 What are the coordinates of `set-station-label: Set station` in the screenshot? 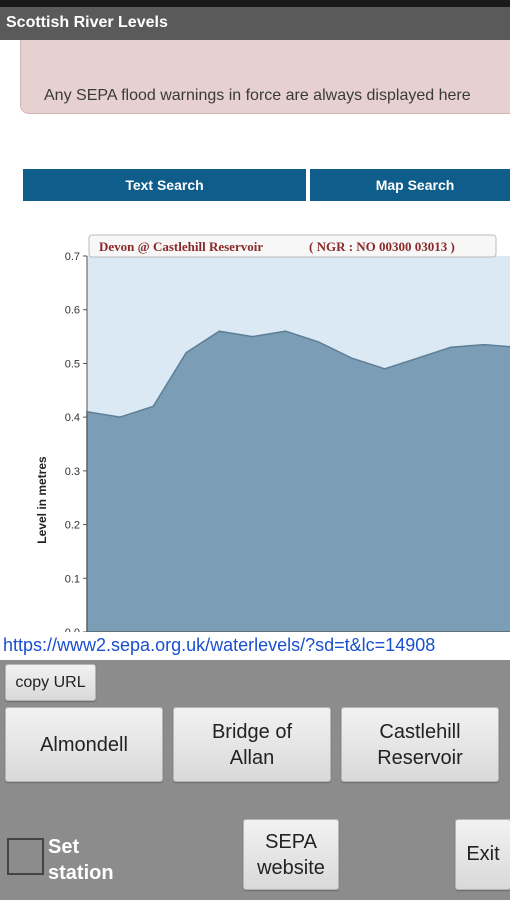 It's located at (93, 860).